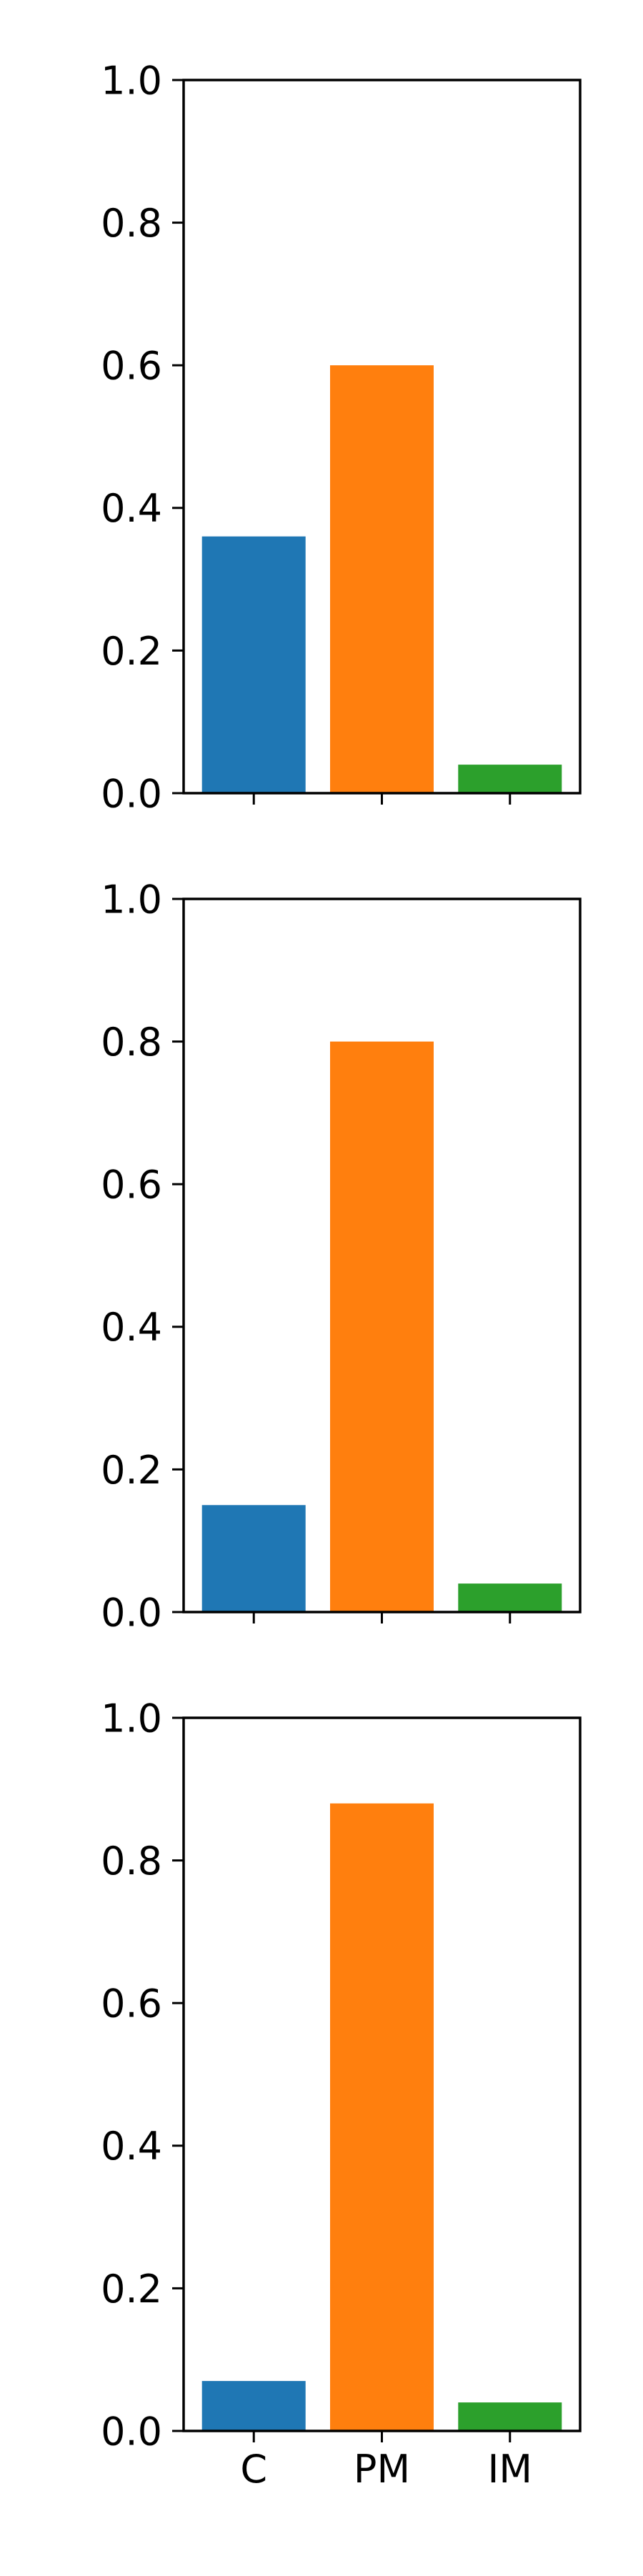 The width and height of the screenshot is (643, 2576). Describe the element at coordinates (509, 2469) in the screenshot. I see `x-tick-label-im: IM` at that location.